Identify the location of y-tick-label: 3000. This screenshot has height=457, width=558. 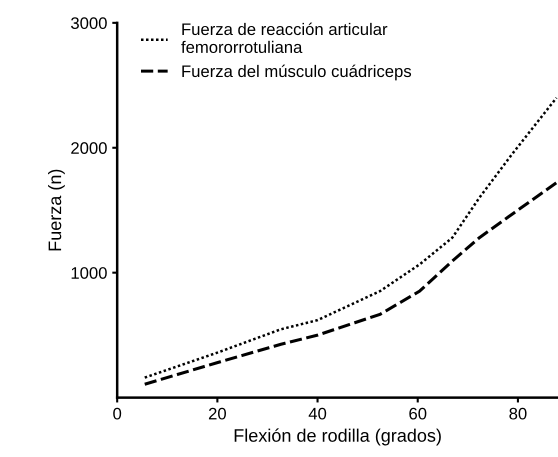
(89, 23).